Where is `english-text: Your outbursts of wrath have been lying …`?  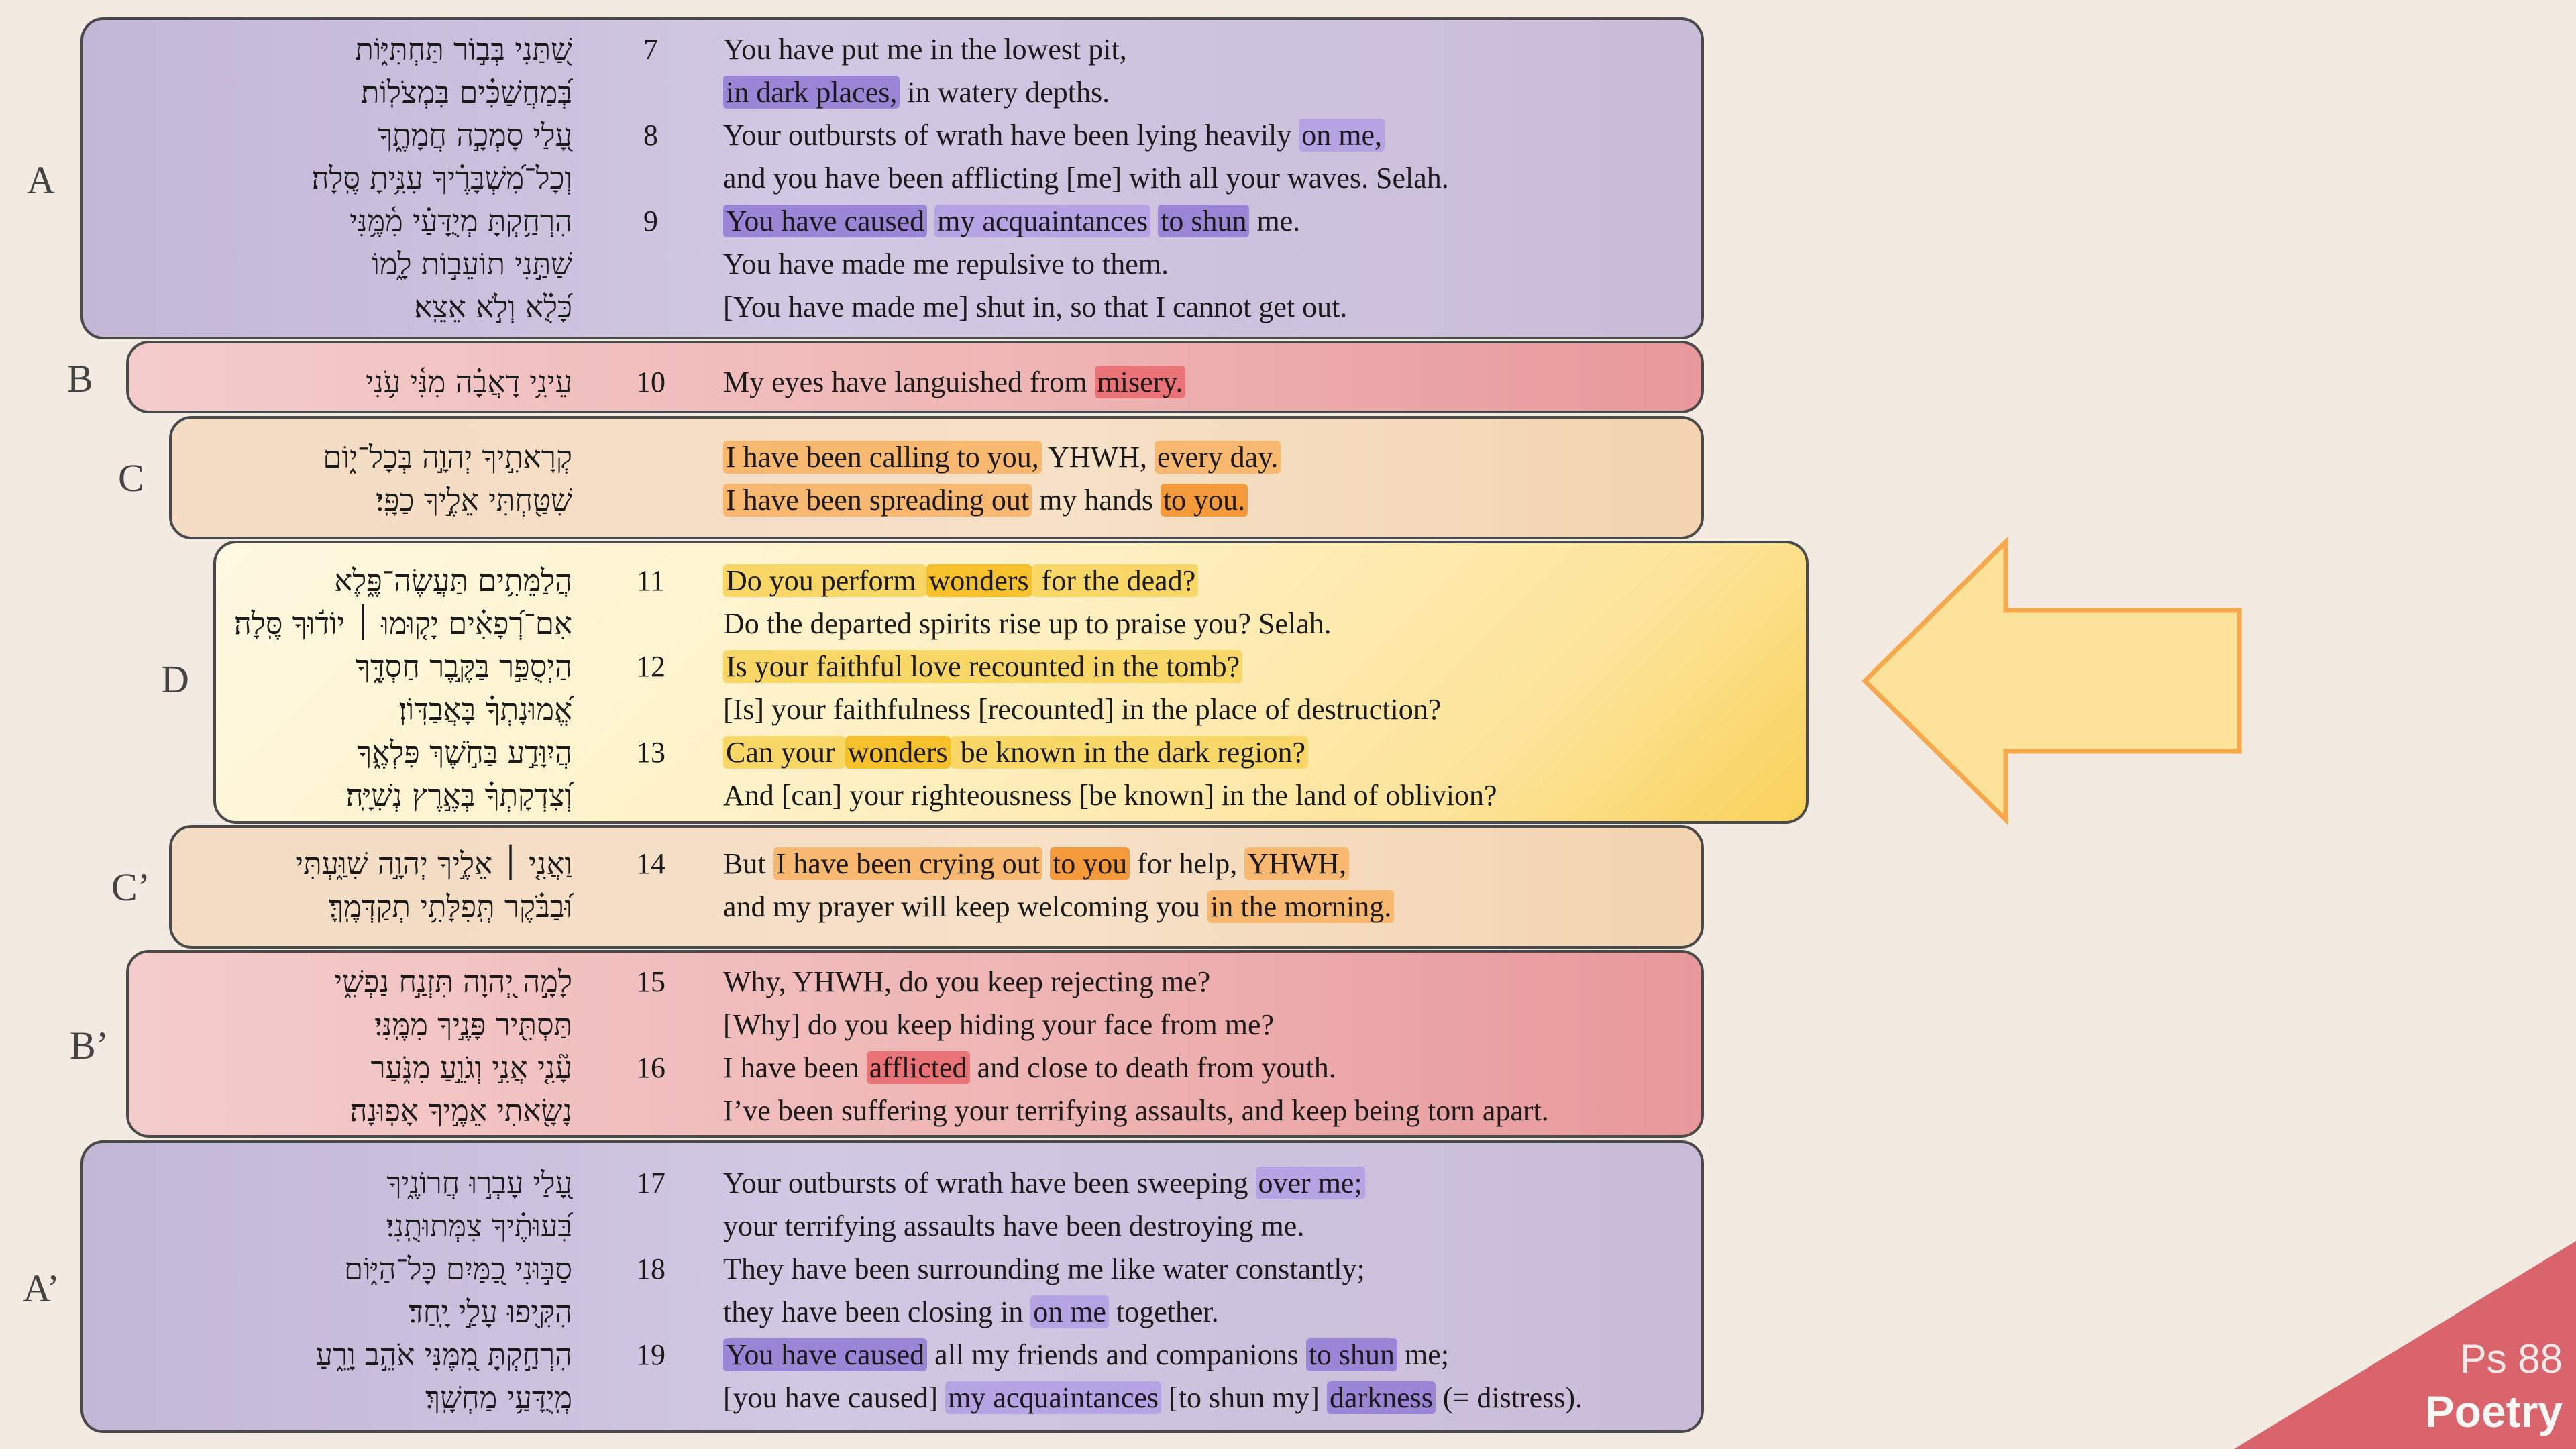
english-text: Your outbursts of wrath have been lying … is located at coordinates (1054, 135).